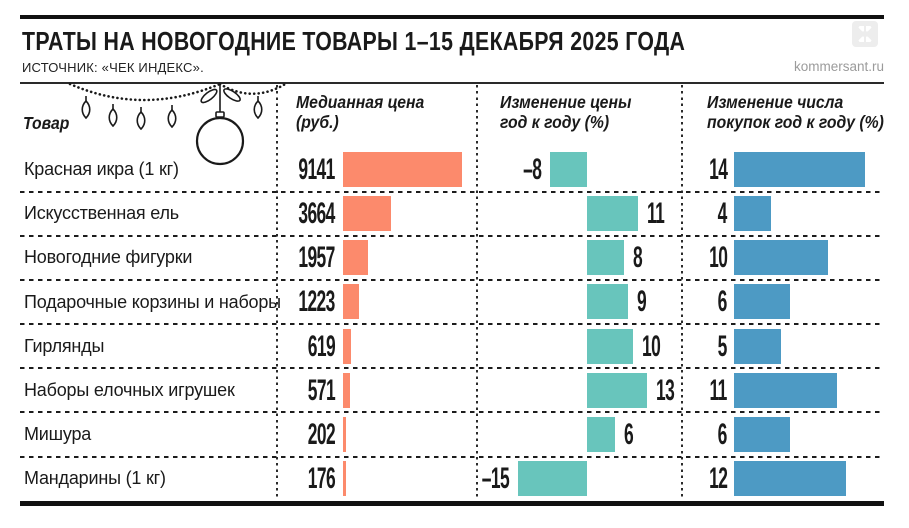 The image size is (909, 528). What do you see at coordinates (317, 169) in the screenshot?
I see `price-value: 9141` at bounding box center [317, 169].